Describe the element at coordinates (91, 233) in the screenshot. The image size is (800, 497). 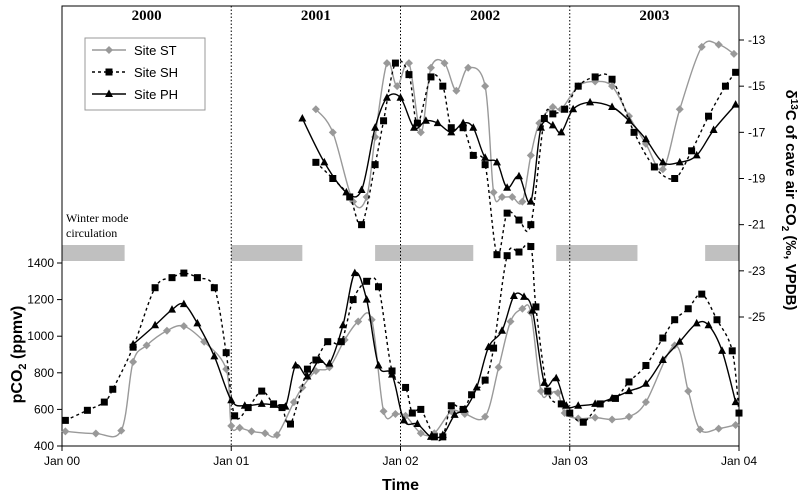
I see `annotation-line: circulation` at that location.